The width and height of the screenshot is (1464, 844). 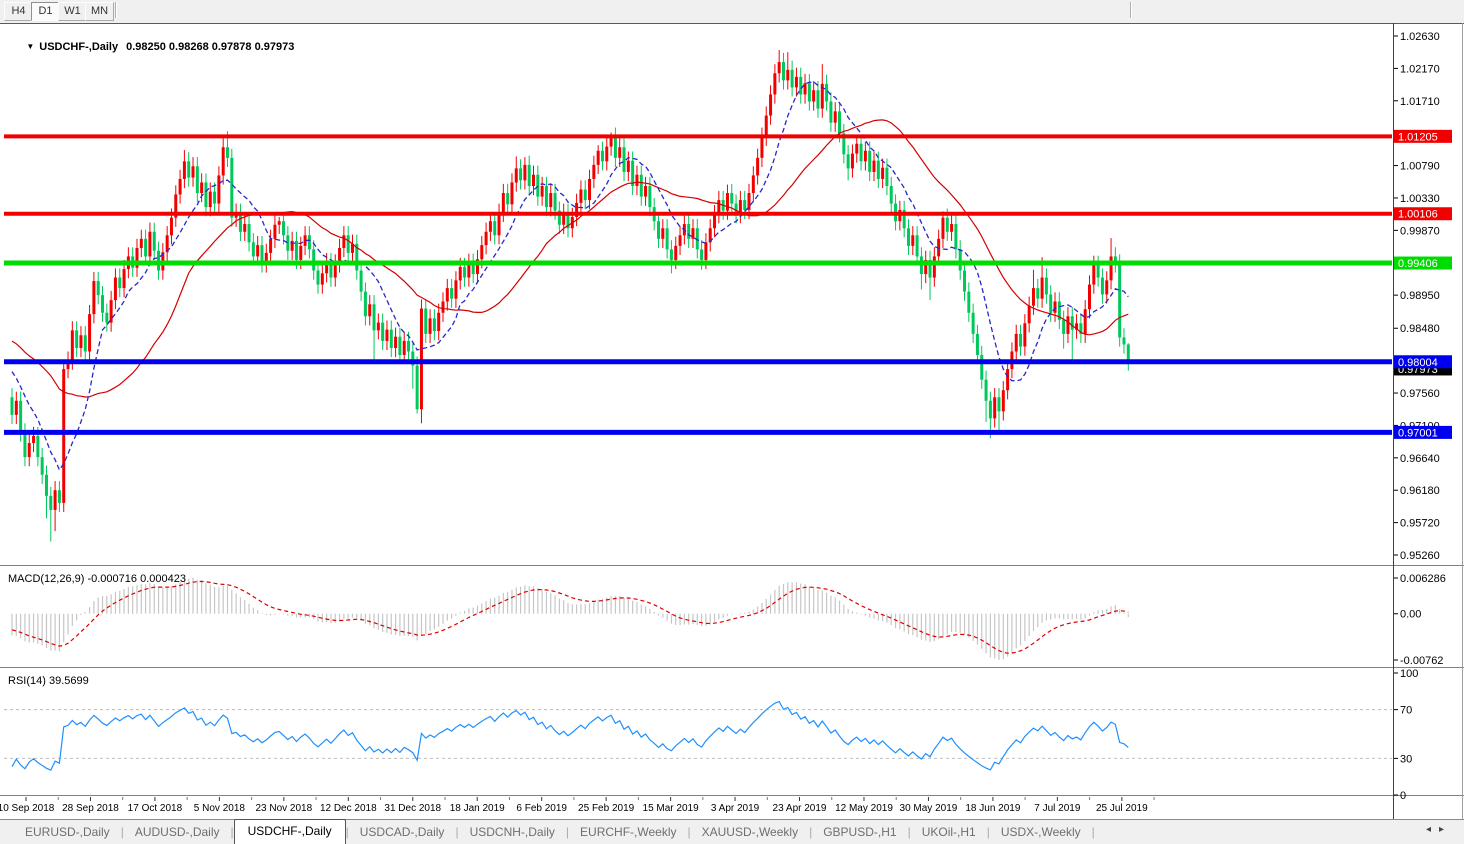 I want to click on symbol-tab-usdx: USDX-,Weekly, so click(x=1040, y=832).